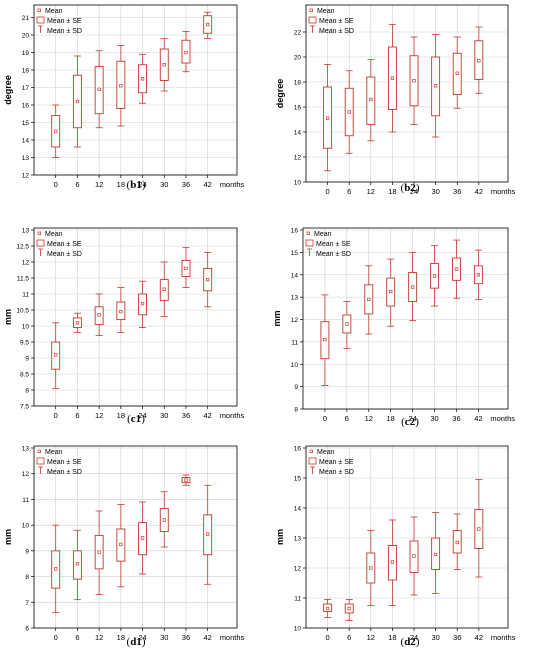 The image size is (550, 669). What do you see at coordinates (27, 629) in the screenshot?
I see `y-tick-label: 6` at bounding box center [27, 629].